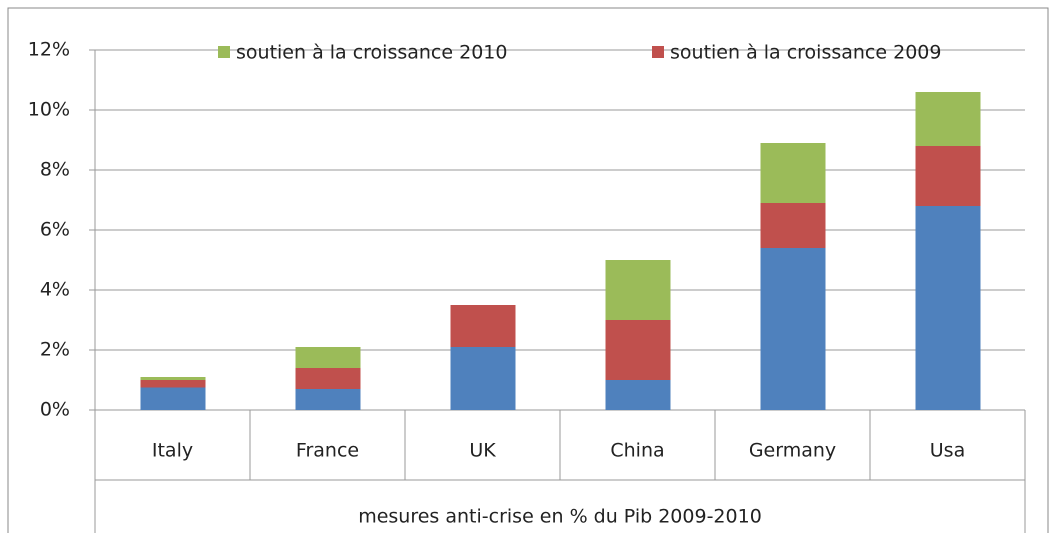  Describe the element at coordinates (172, 451) in the screenshot. I see `x-tick-label: Italy` at that location.